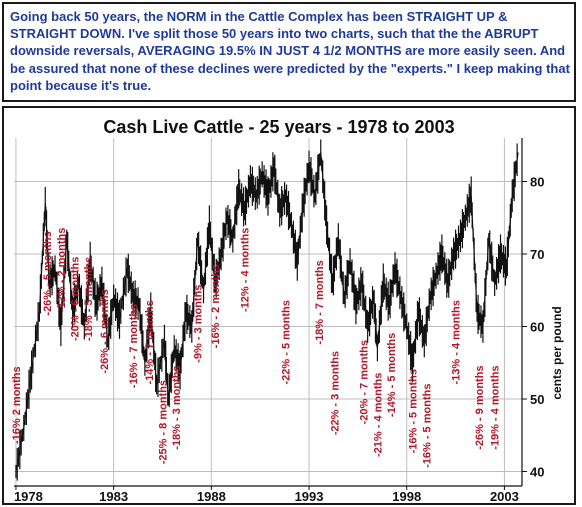 The height and width of the screenshot is (507, 582). I want to click on y-tick-label: 40, so click(537, 472).